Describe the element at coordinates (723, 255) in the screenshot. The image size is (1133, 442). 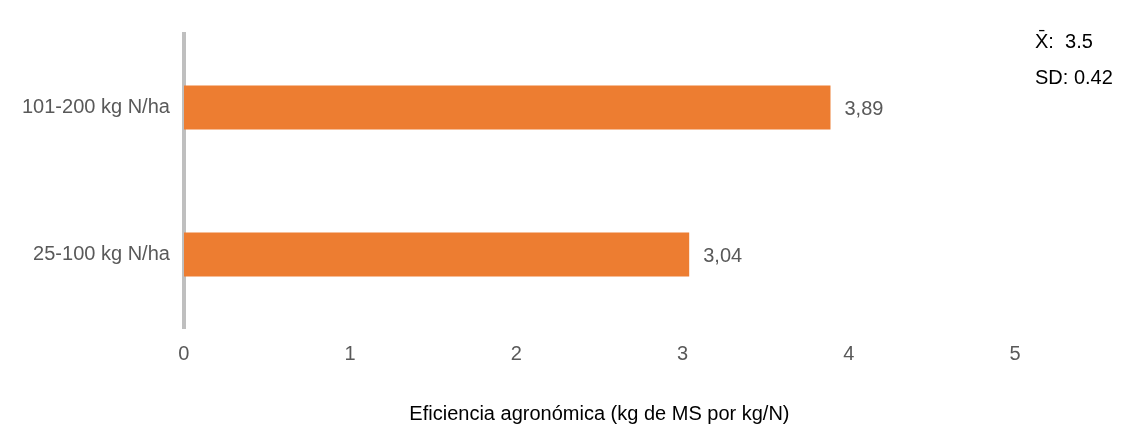
I see `data-label: 3,04` at that location.